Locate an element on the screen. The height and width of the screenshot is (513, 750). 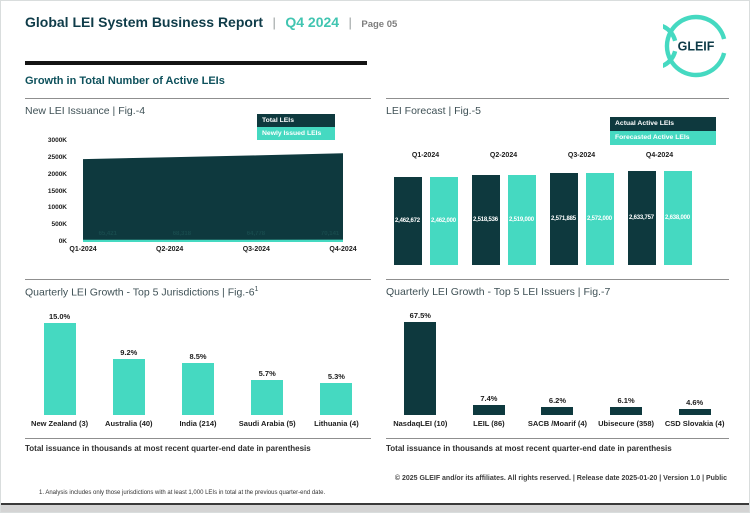
chart-title-fig5: LEI Forecast | Fig.-5 is located at coordinates (433, 111).